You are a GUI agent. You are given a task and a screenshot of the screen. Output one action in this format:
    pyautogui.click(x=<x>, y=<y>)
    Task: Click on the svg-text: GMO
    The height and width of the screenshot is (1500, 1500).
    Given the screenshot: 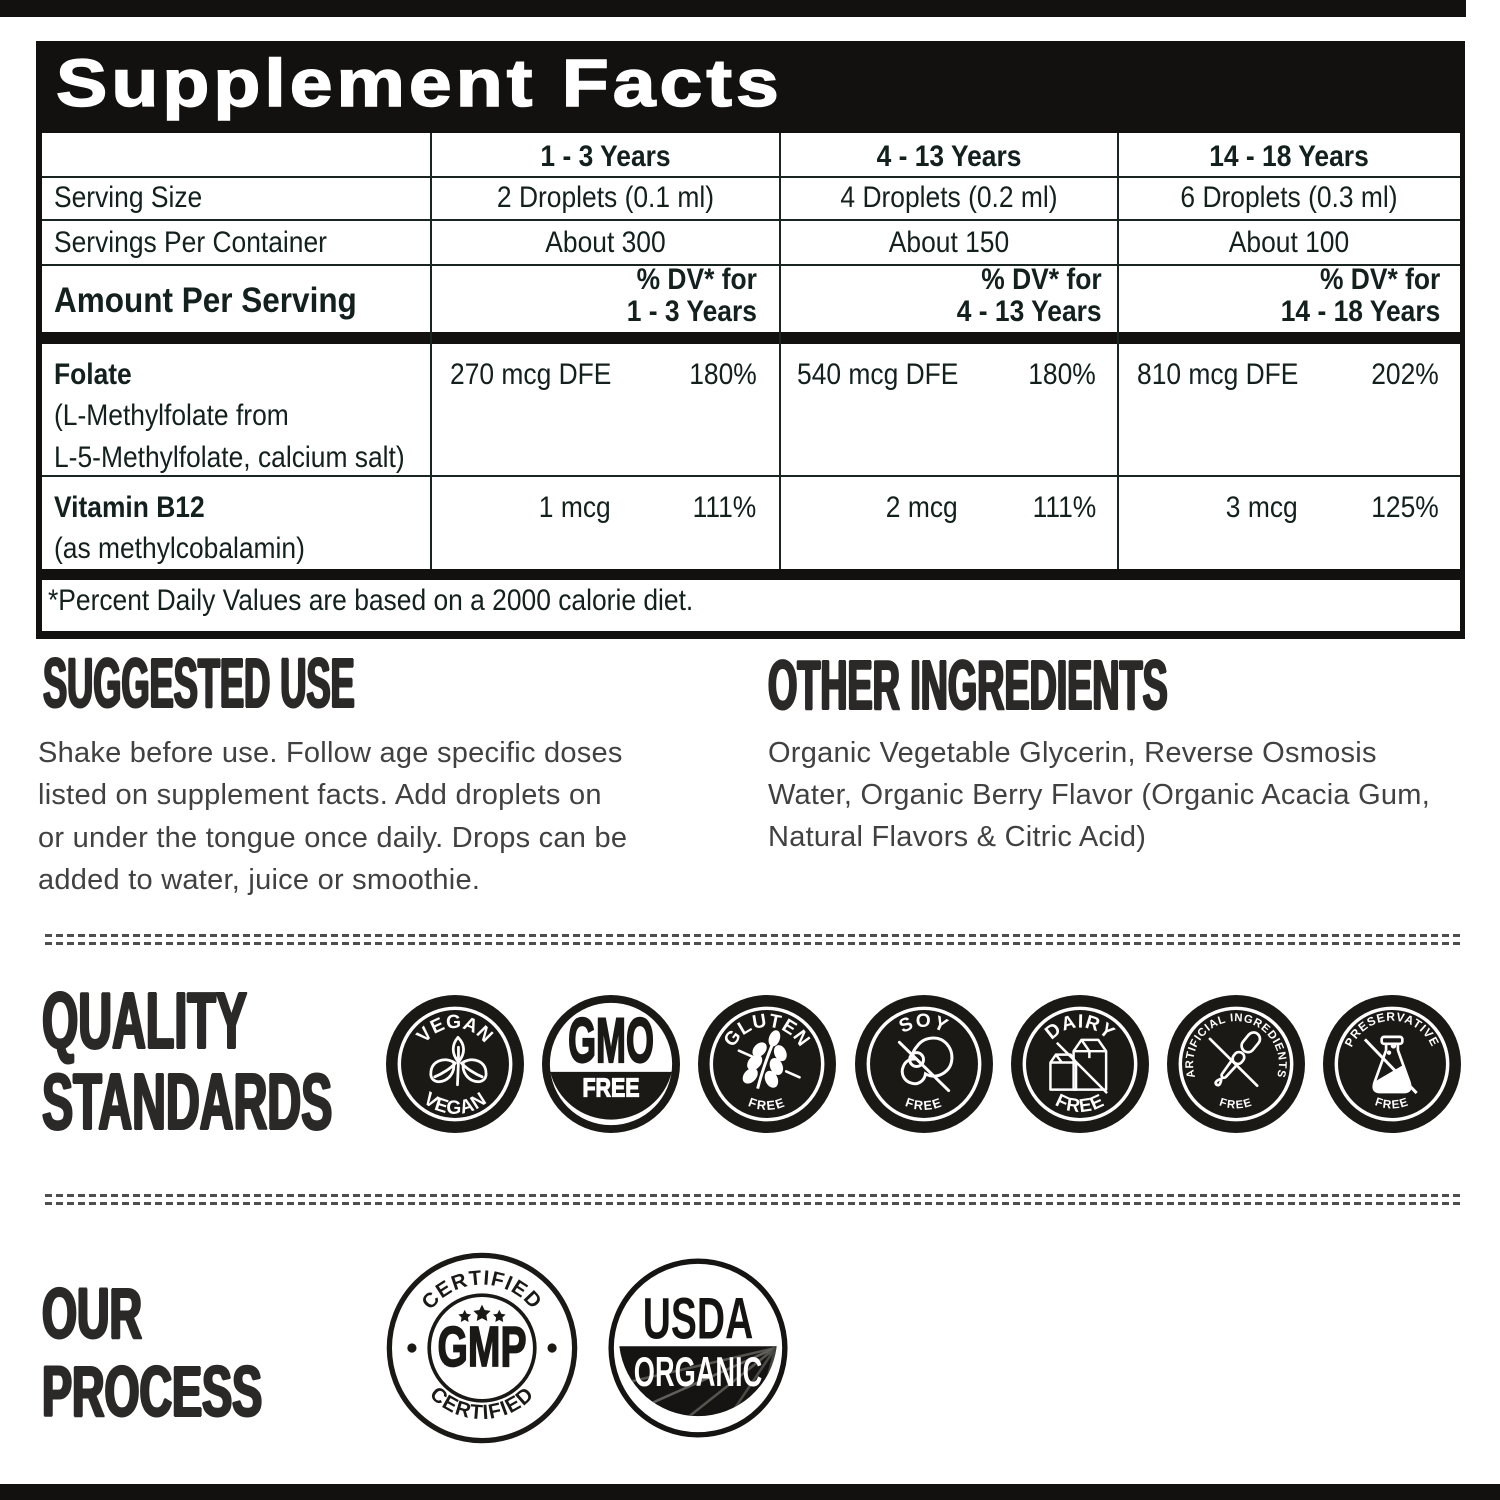 What is the action you would take?
    pyautogui.click(x=611, y=1041)
    